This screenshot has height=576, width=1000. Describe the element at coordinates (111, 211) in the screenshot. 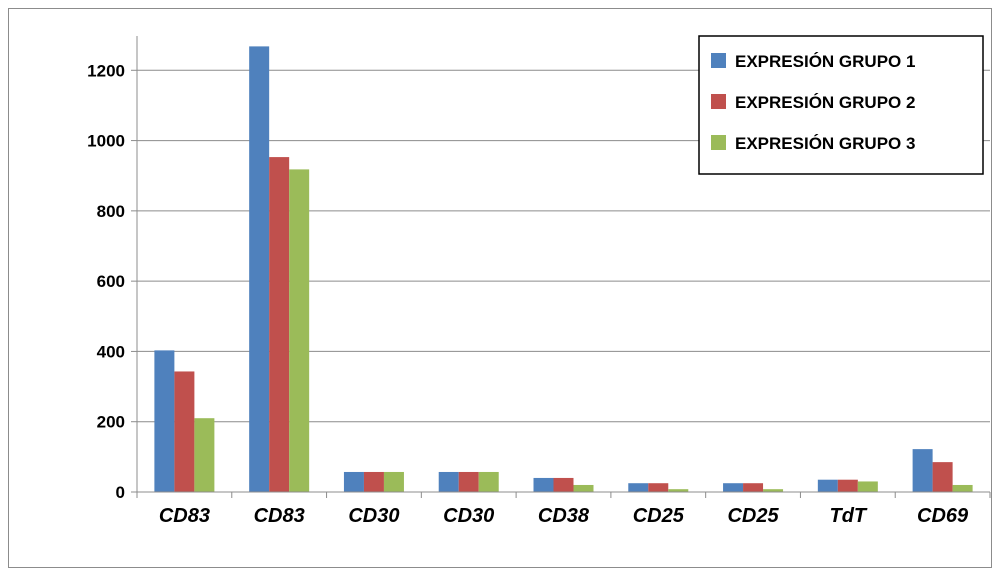

I see `y-tick-label: 800` at that location.